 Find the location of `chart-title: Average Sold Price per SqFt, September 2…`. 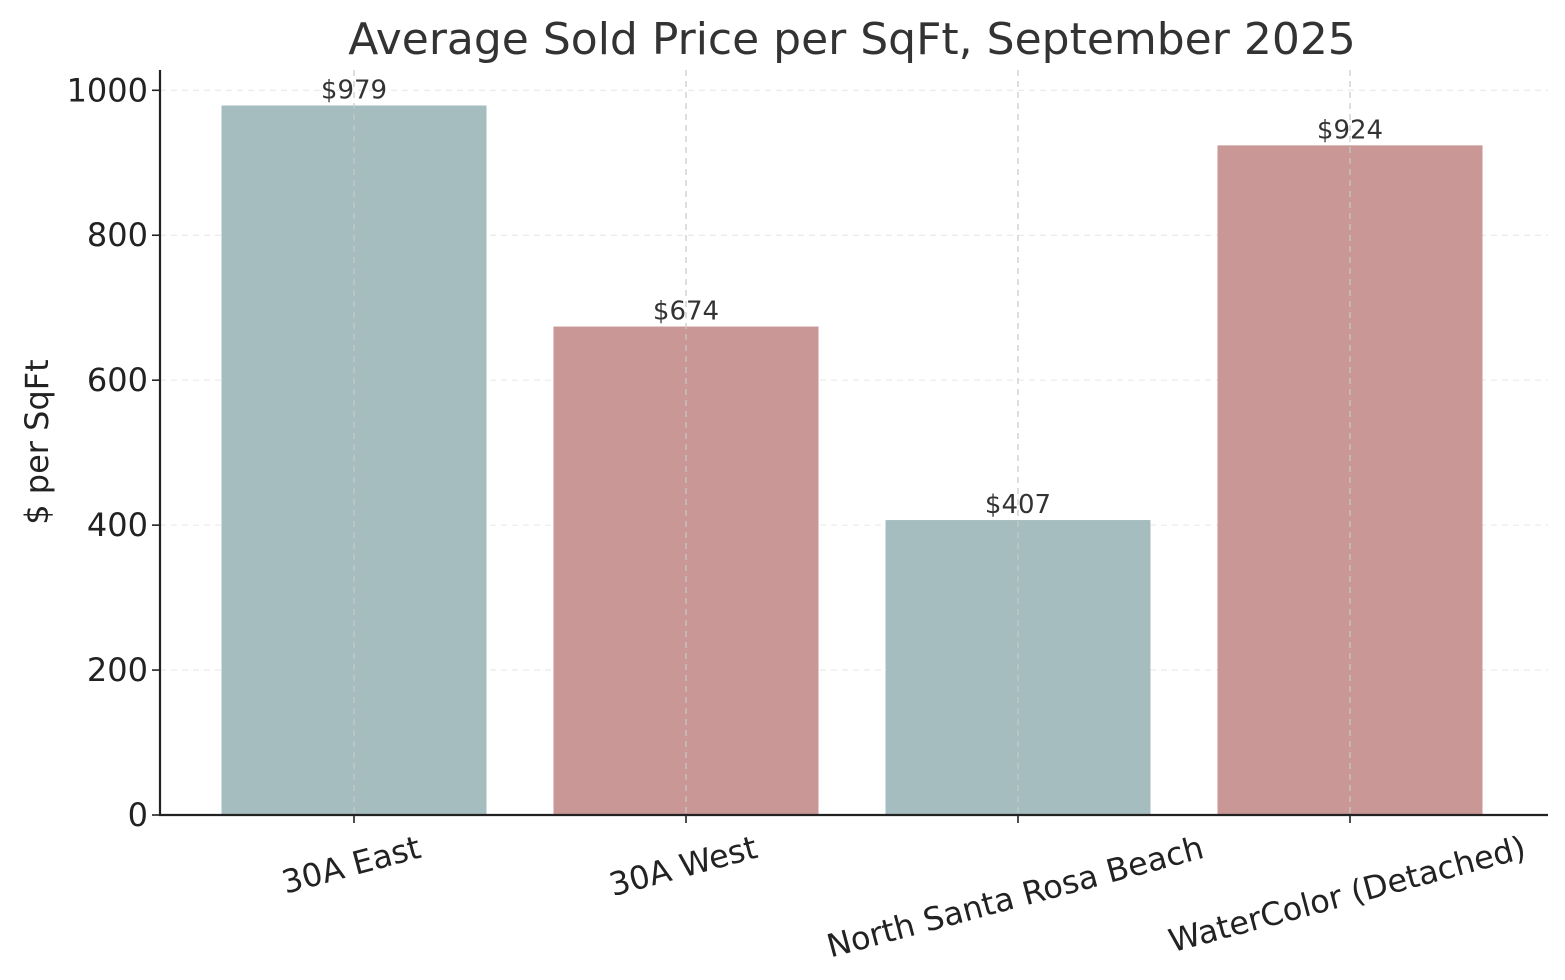

chart-title: Average Sold Price per SqFt, September 2… is located at coordinates (852, 39).